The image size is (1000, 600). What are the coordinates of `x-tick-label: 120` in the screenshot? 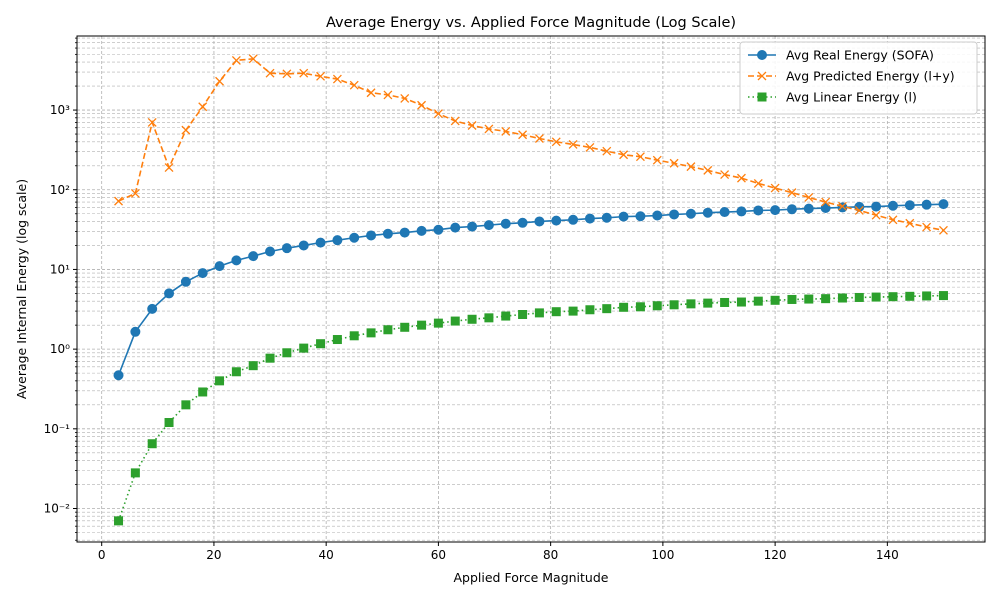 It's located at (775, 555).